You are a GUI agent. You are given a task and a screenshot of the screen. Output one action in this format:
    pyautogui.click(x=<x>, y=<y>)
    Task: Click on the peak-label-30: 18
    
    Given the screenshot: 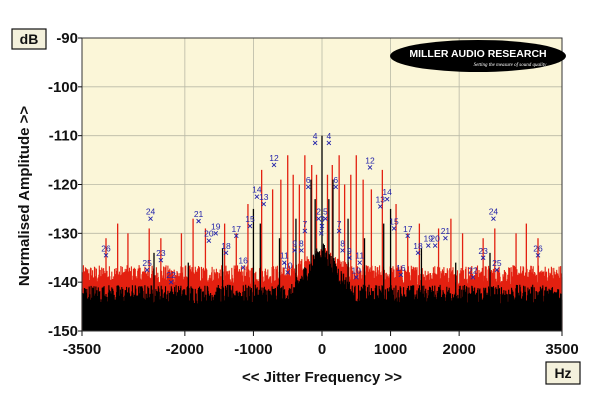 What is the action you would take?
    pyautogui.click(x=226, y=246)
    